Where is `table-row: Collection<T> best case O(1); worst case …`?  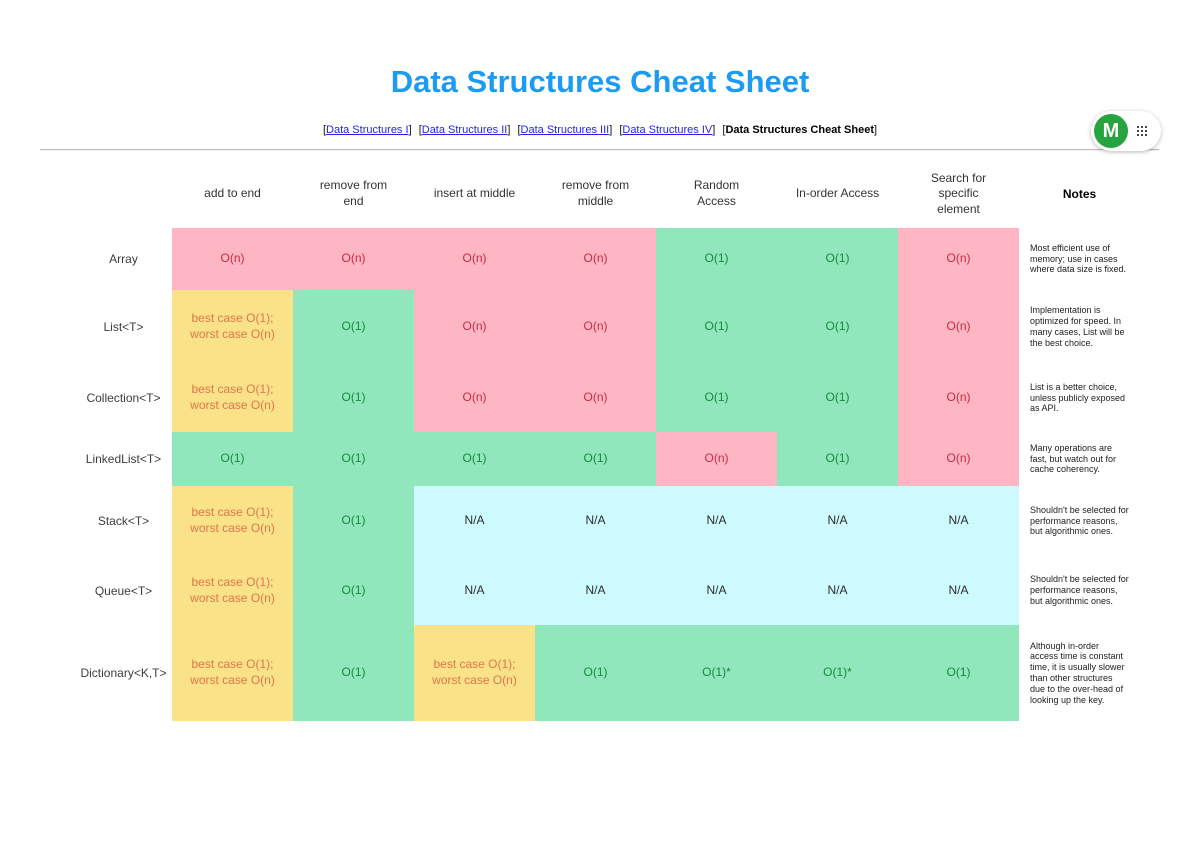 table-row: Collection<T> best case O(1); worst case … is located at coordinates (616, 398).